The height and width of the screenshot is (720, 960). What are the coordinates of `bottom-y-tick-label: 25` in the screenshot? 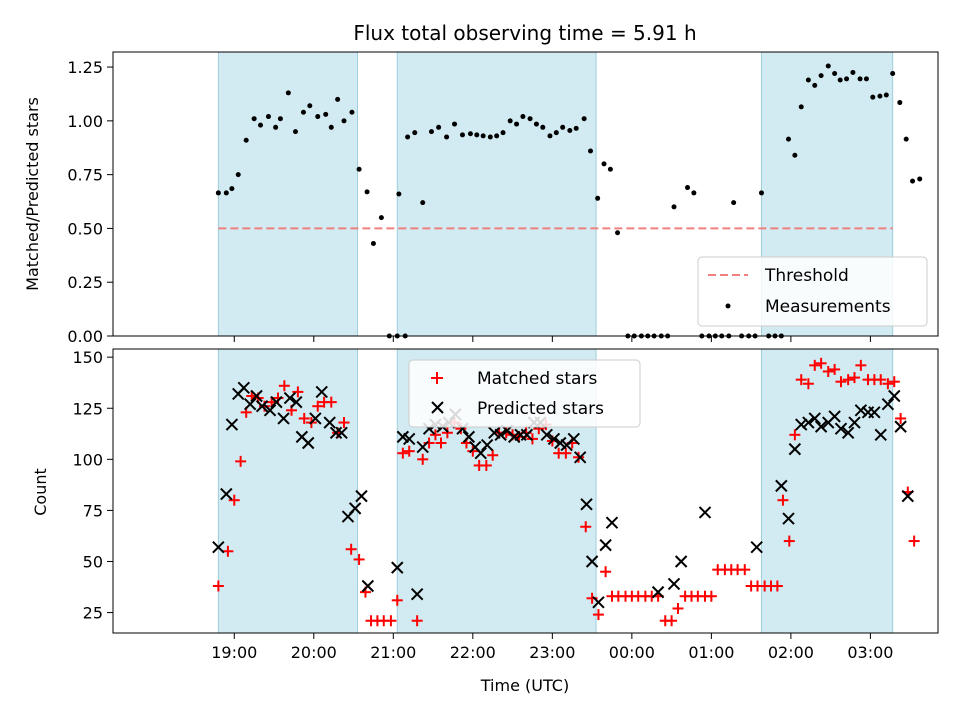 It's located at (93, 613).